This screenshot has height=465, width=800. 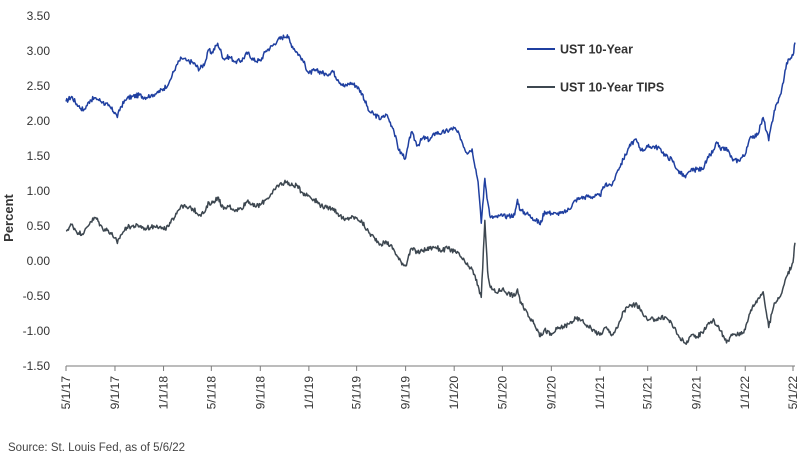 I want to click on x-tick-label: 9/1/19, so click(x=406, y=393).